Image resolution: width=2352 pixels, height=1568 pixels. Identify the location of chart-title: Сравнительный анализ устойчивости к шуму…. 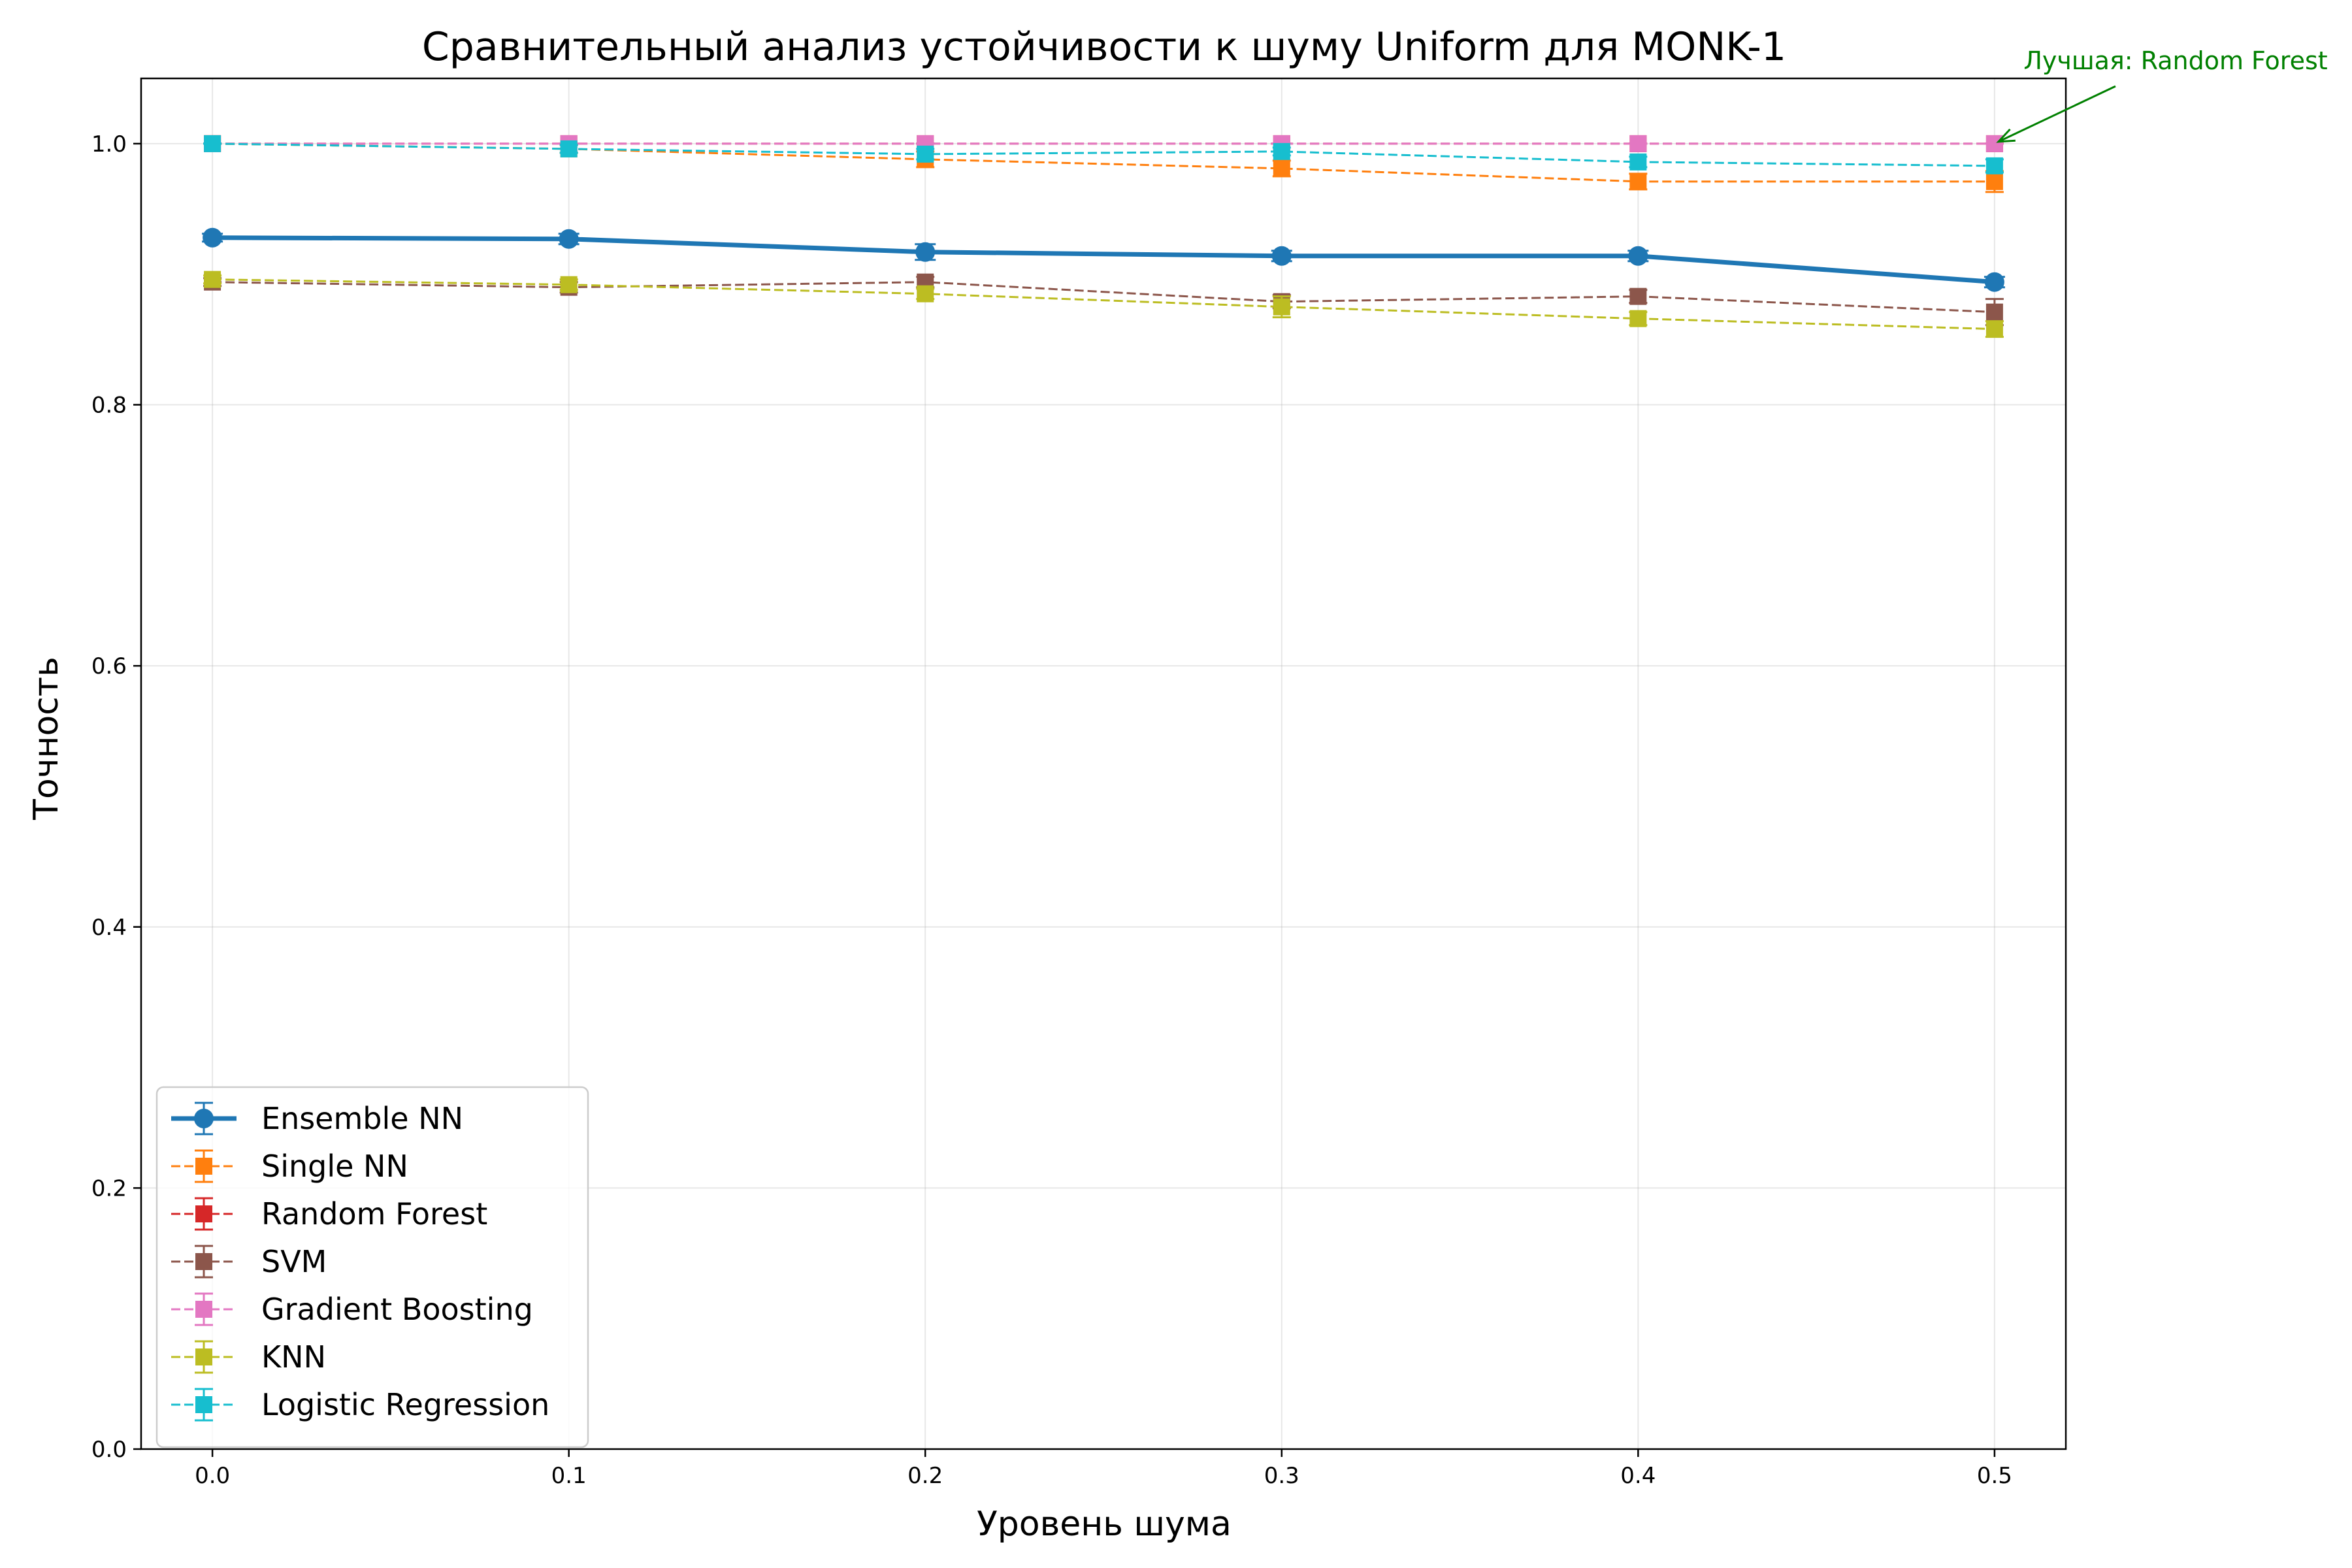
(1104, 47).